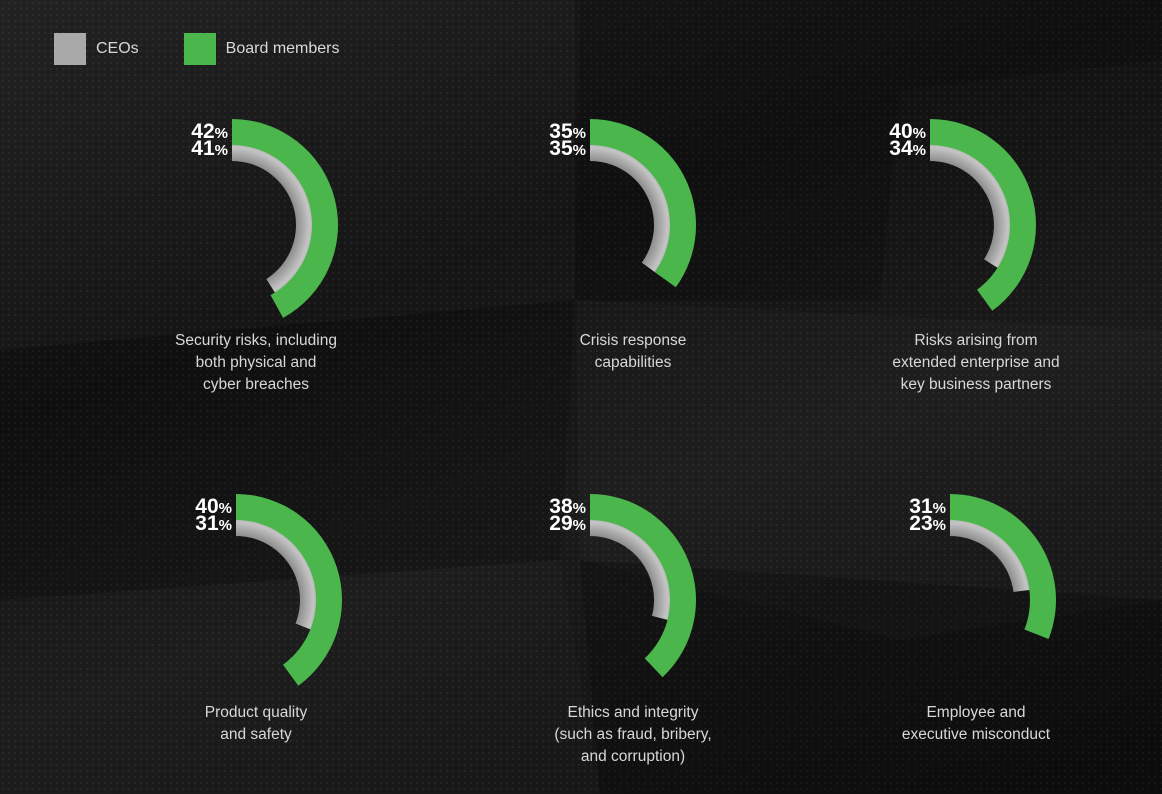 The height and width of the screenshot is (794, 1162). Describe the element at coordinates (70, 49) in the screenshot. I see `legend-swatch-ceos` at that location.